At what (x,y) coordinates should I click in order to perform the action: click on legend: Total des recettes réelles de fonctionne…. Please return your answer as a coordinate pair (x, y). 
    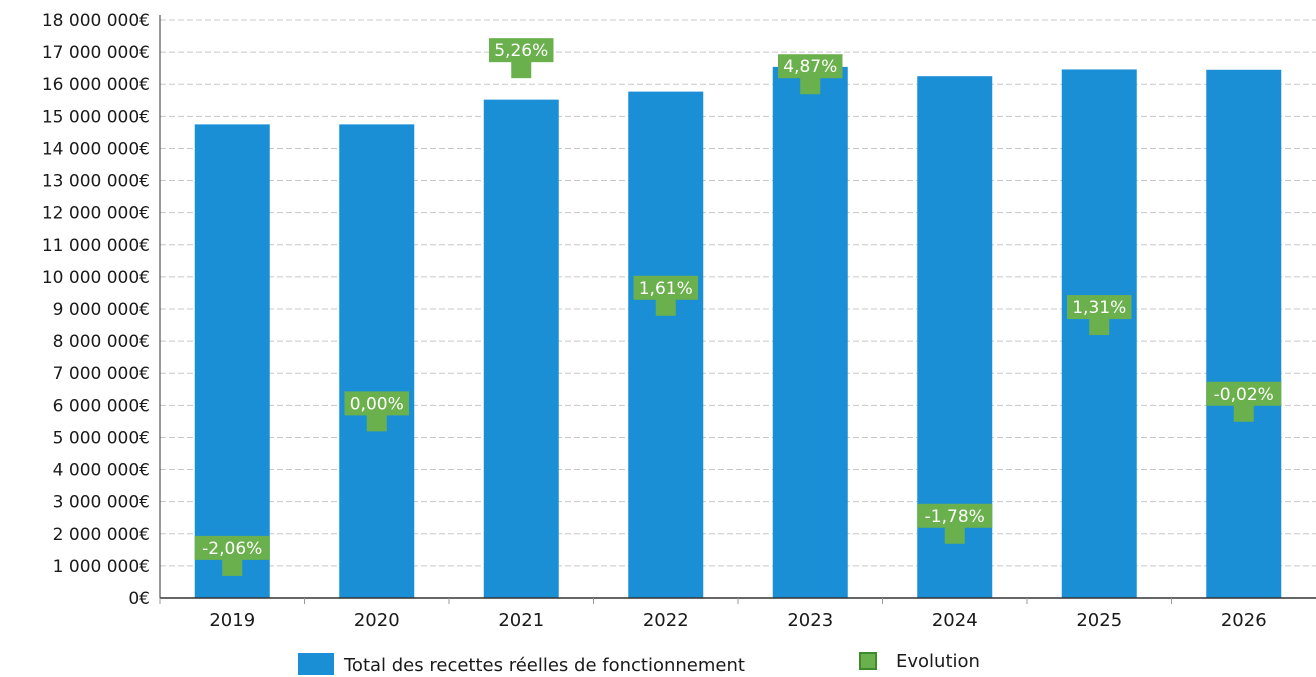
    Looking at the image, I should click on (639, 663).